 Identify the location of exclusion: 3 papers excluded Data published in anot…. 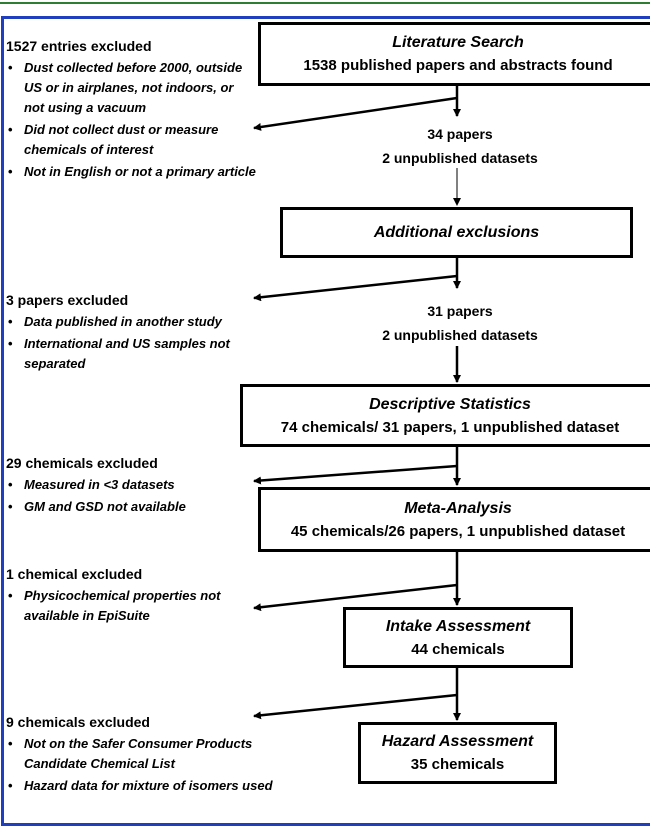
(146, 332).